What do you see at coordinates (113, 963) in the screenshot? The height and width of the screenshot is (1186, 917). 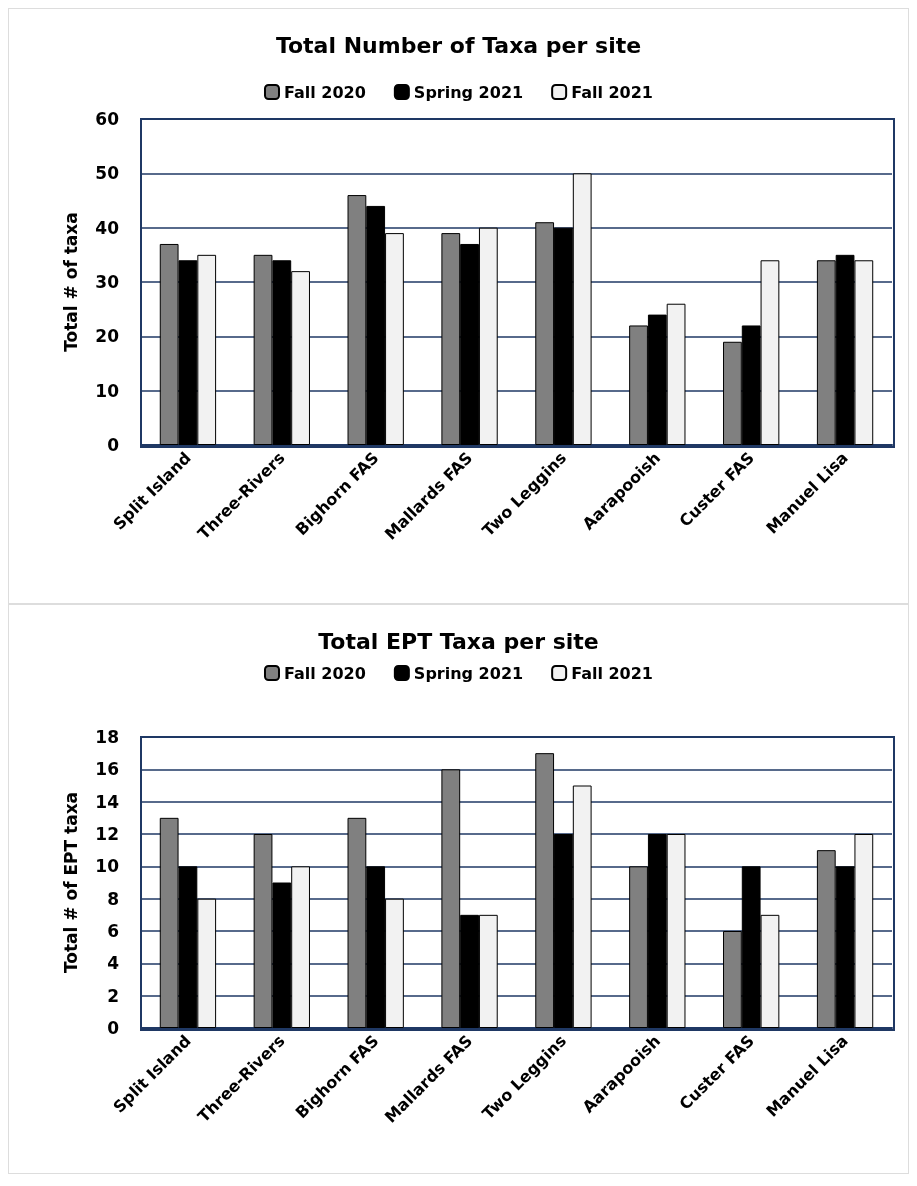 I see `y-tick-label: 4` at bounding box center [113, 963].